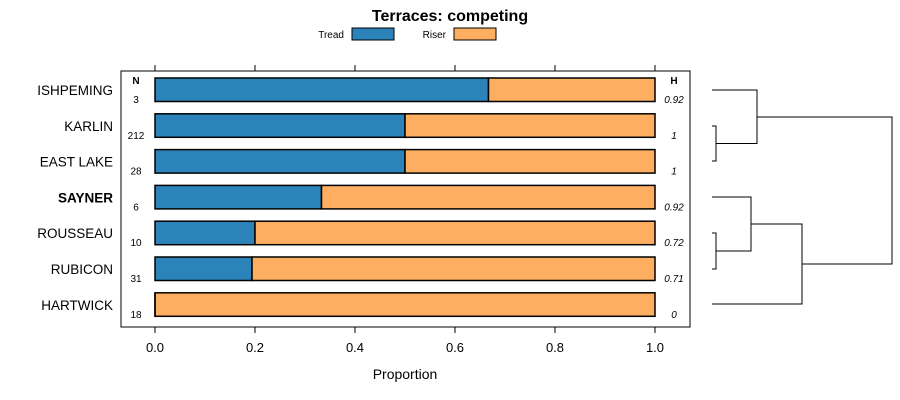 This screenshot has width=900, height=400. I want to click on bar-riser-hartwick, so click(405, 305).